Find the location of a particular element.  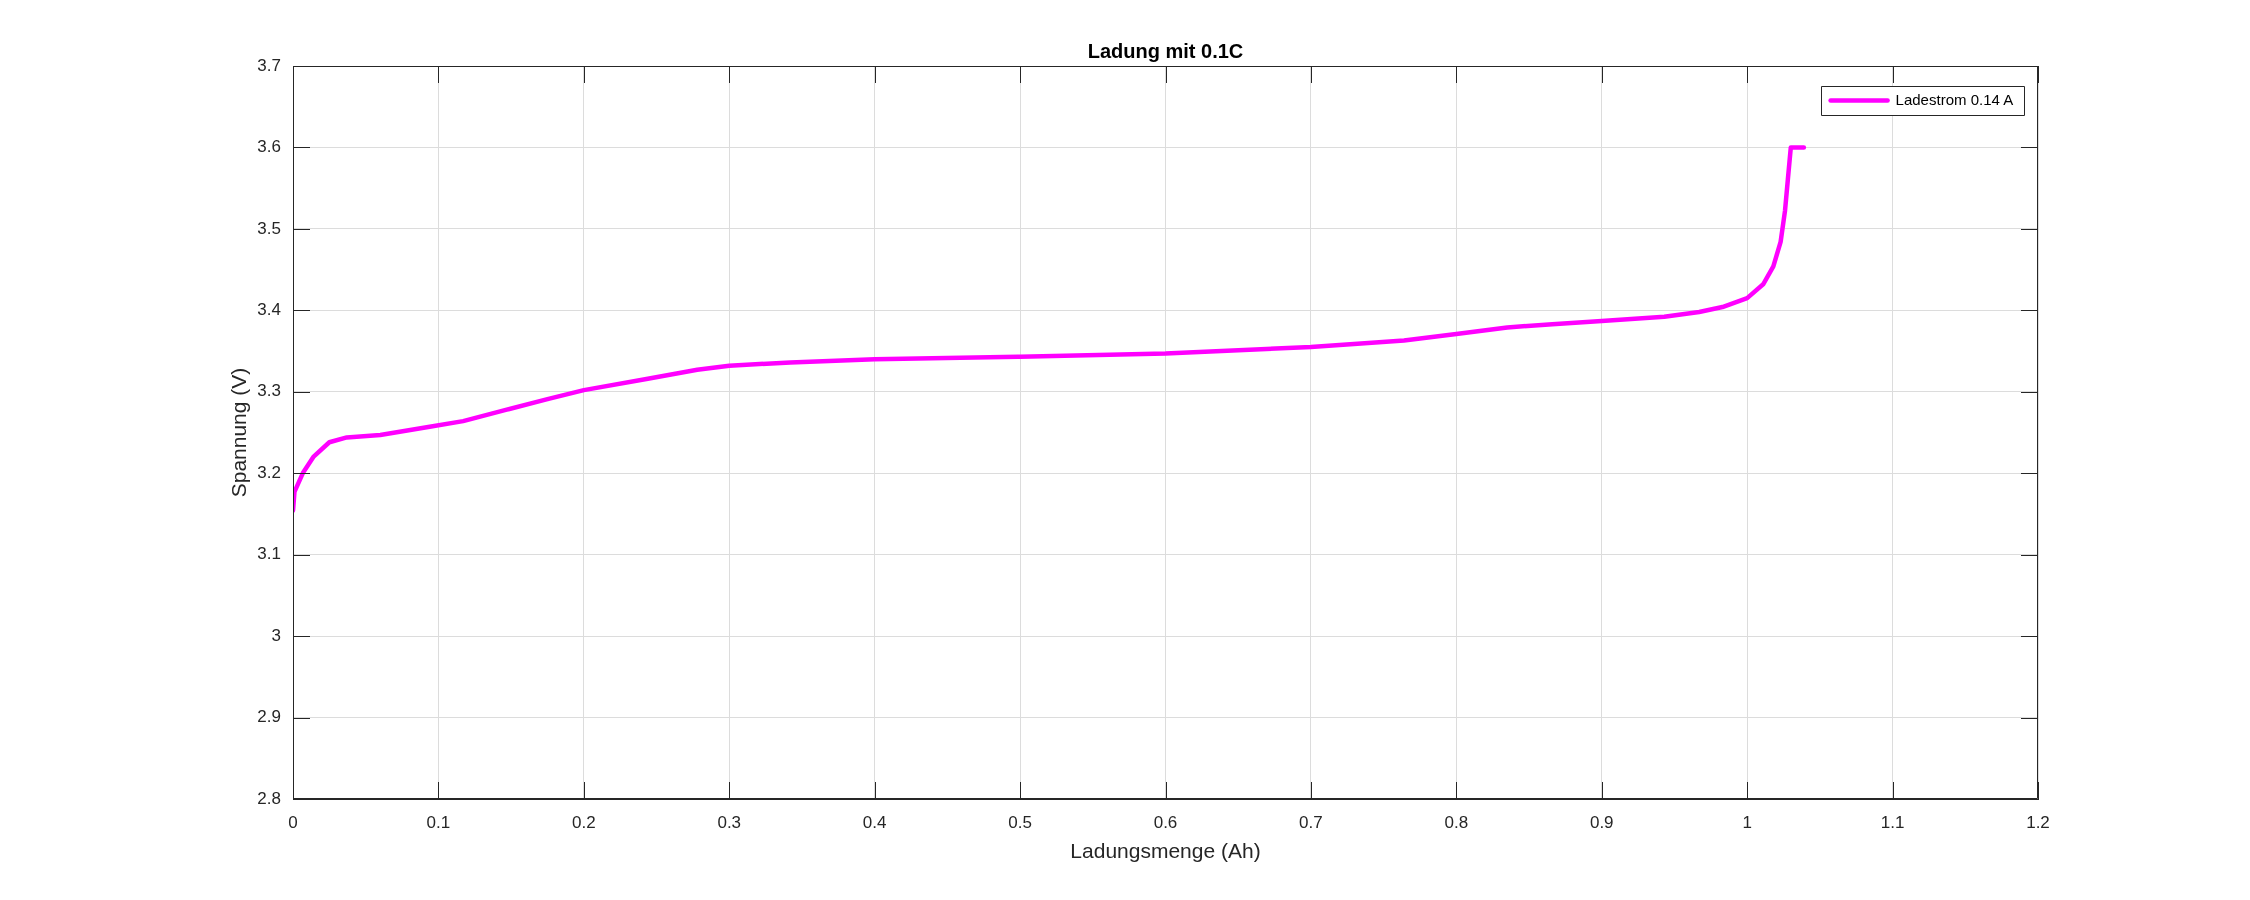

legend-label: Ladestrom 0.14 A is located at coordinates (1954, 99).